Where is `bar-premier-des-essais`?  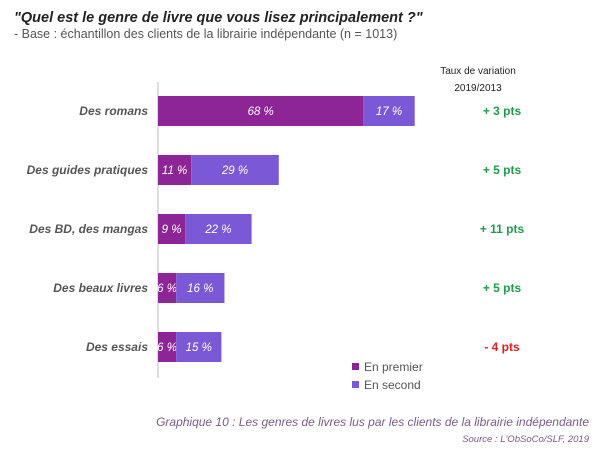
bar-premier-des-essais is located at coordinates (167, 347).